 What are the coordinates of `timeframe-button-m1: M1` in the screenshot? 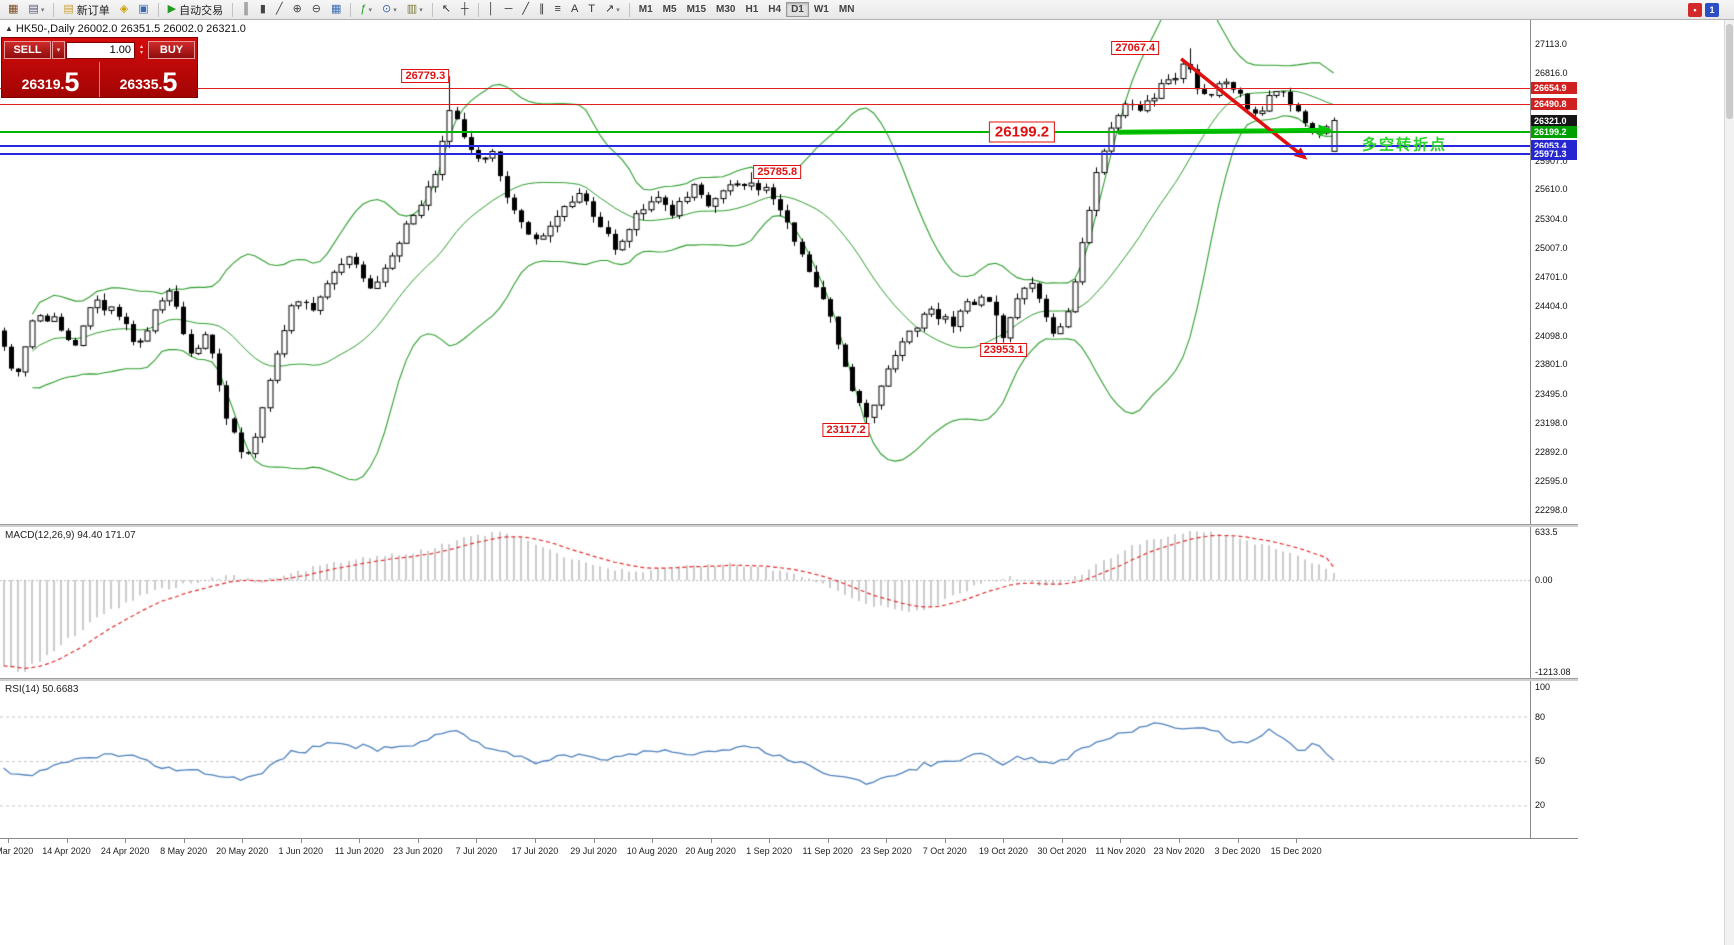 It's located at (645, 9).